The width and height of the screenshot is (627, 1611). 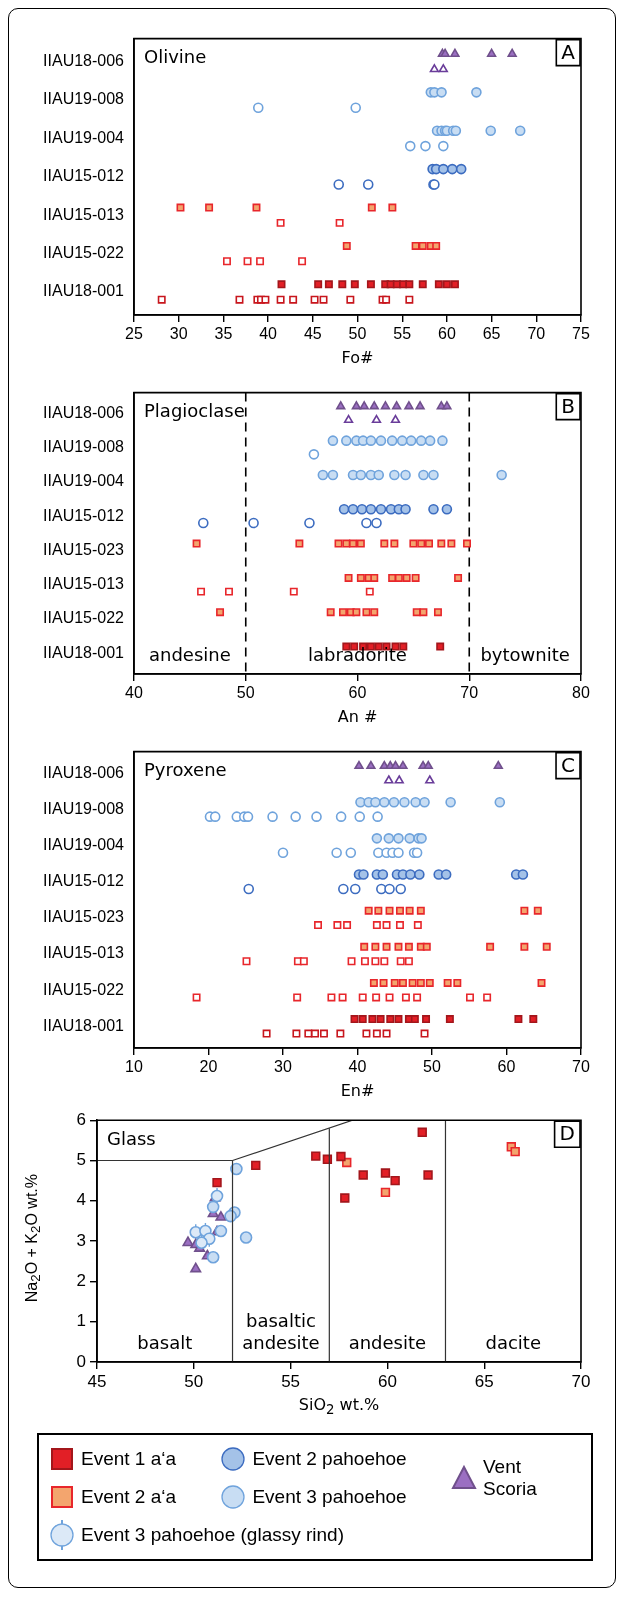 What do you see at coordinates (129, 1497) in the screenshot?
I see `legend-label: Event 2 a‘a` at bounding box center [129, 1497].